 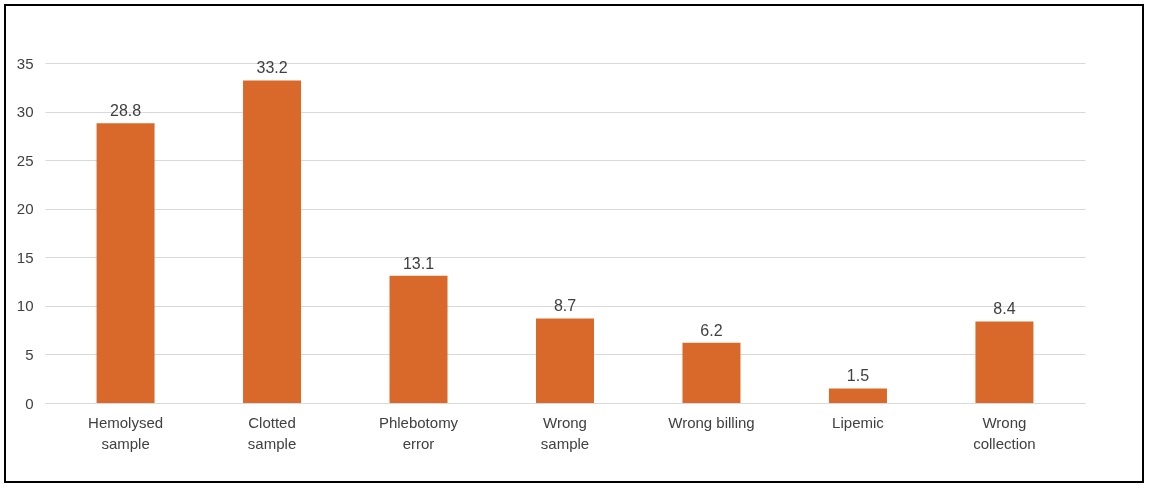 I want to click on x-tick-label: Wrong billing, so click(x=711, y=422).